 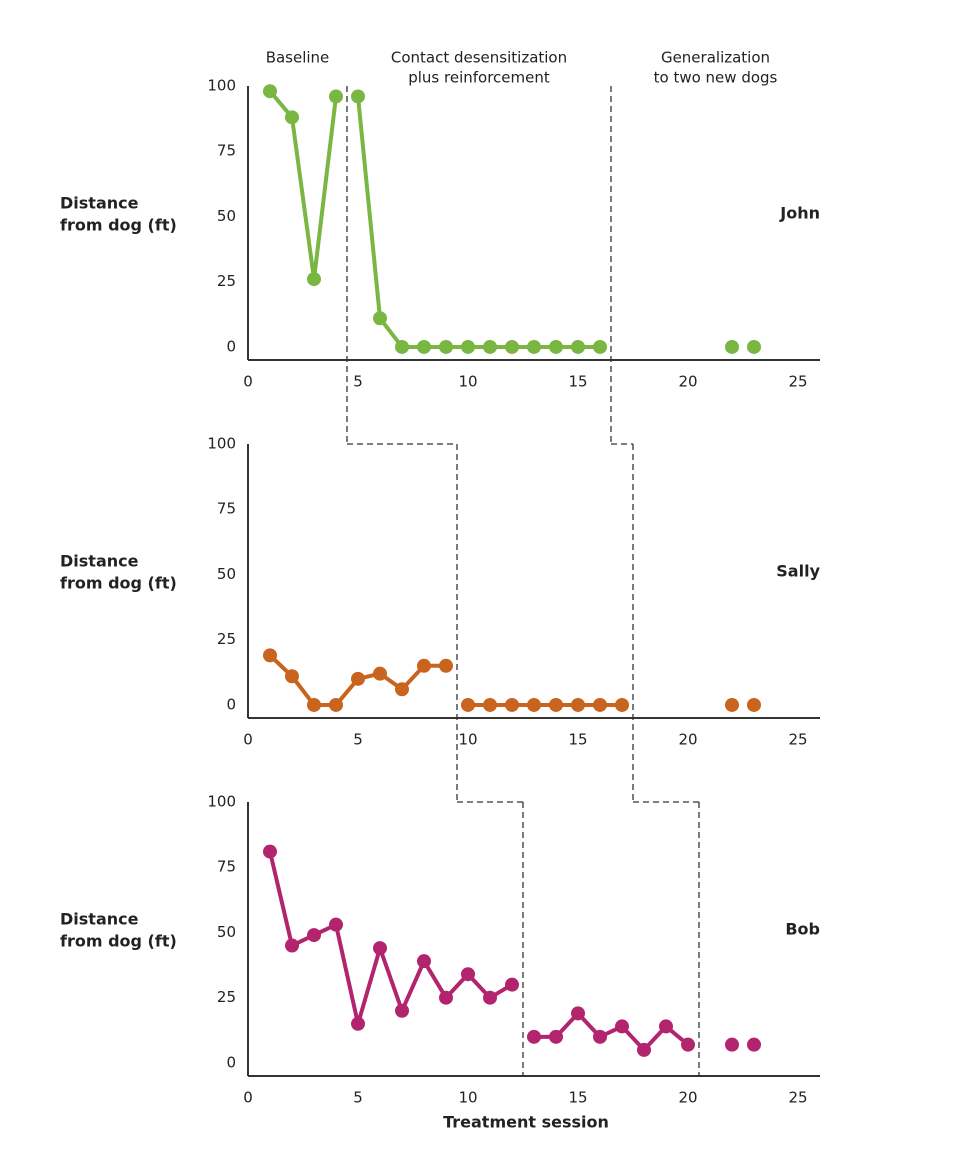 What do you see at coordinates (479, 78) in the screenshot?
I see `phase-label: plus reinforcement` at bounding box center [479, 78].